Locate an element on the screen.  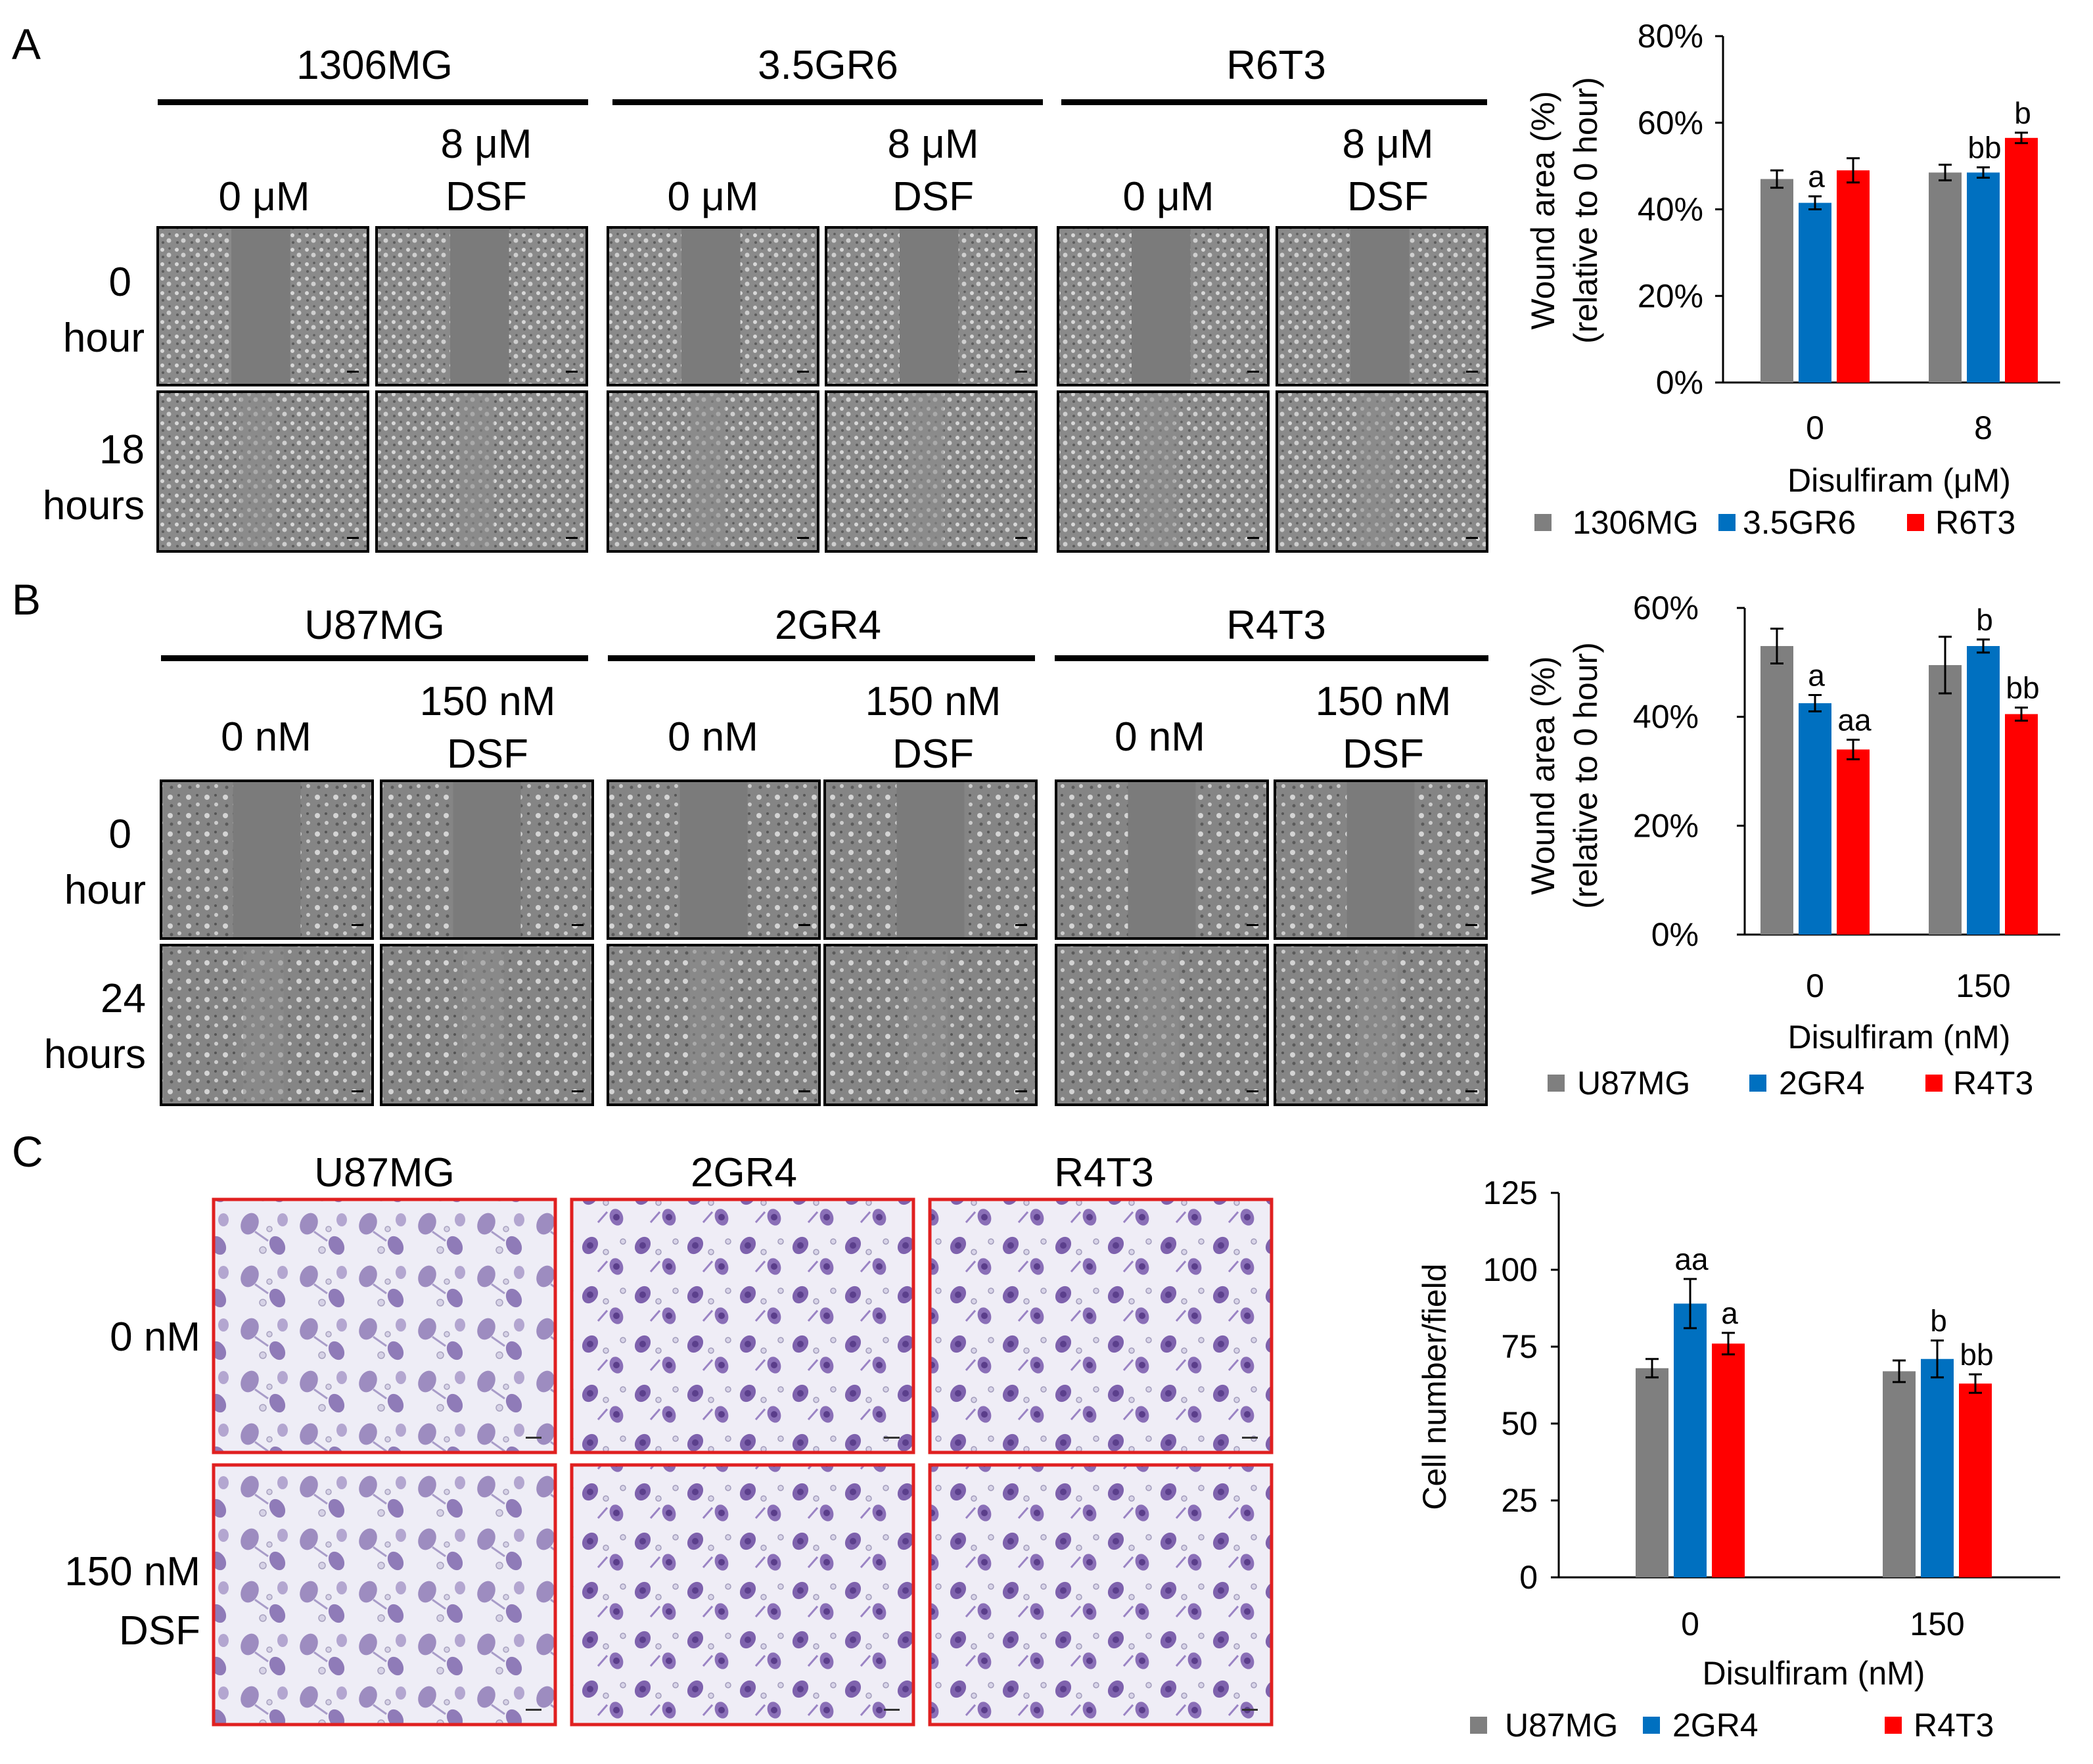
y-axis-label: Cell number/field is located at coordinates (1435, 1386).